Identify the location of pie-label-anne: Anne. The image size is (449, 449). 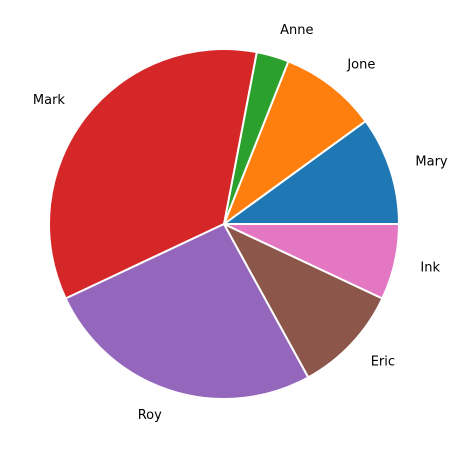
(296, 30).